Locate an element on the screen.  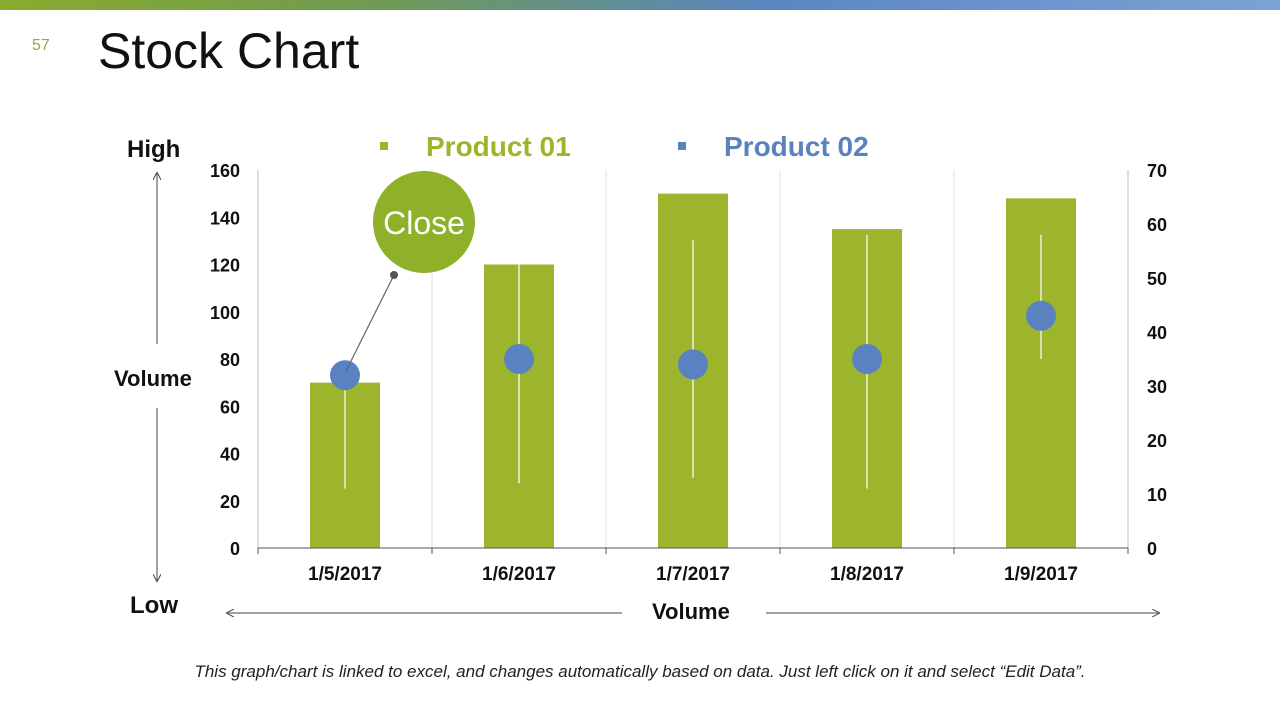
legend-product-02: Product 02 is located at coordinates (773, 147).